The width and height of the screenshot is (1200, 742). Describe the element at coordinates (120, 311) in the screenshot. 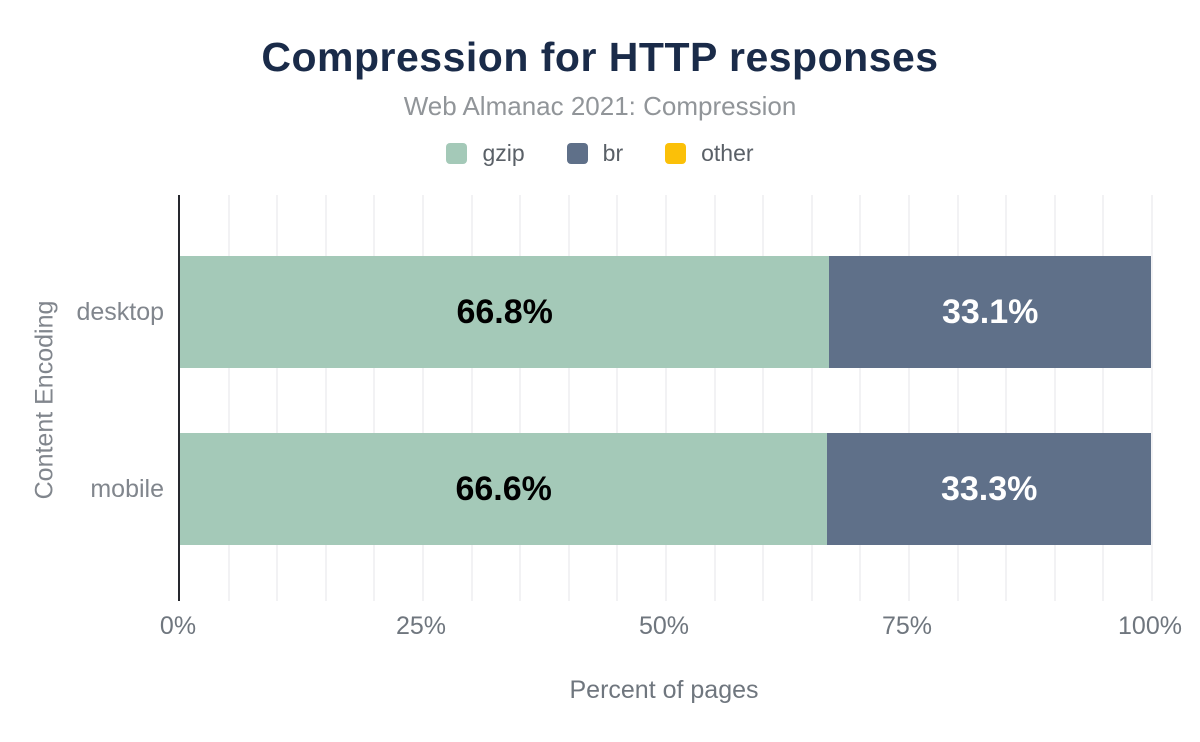

I see `category-label-desktop: desktop` at that location.